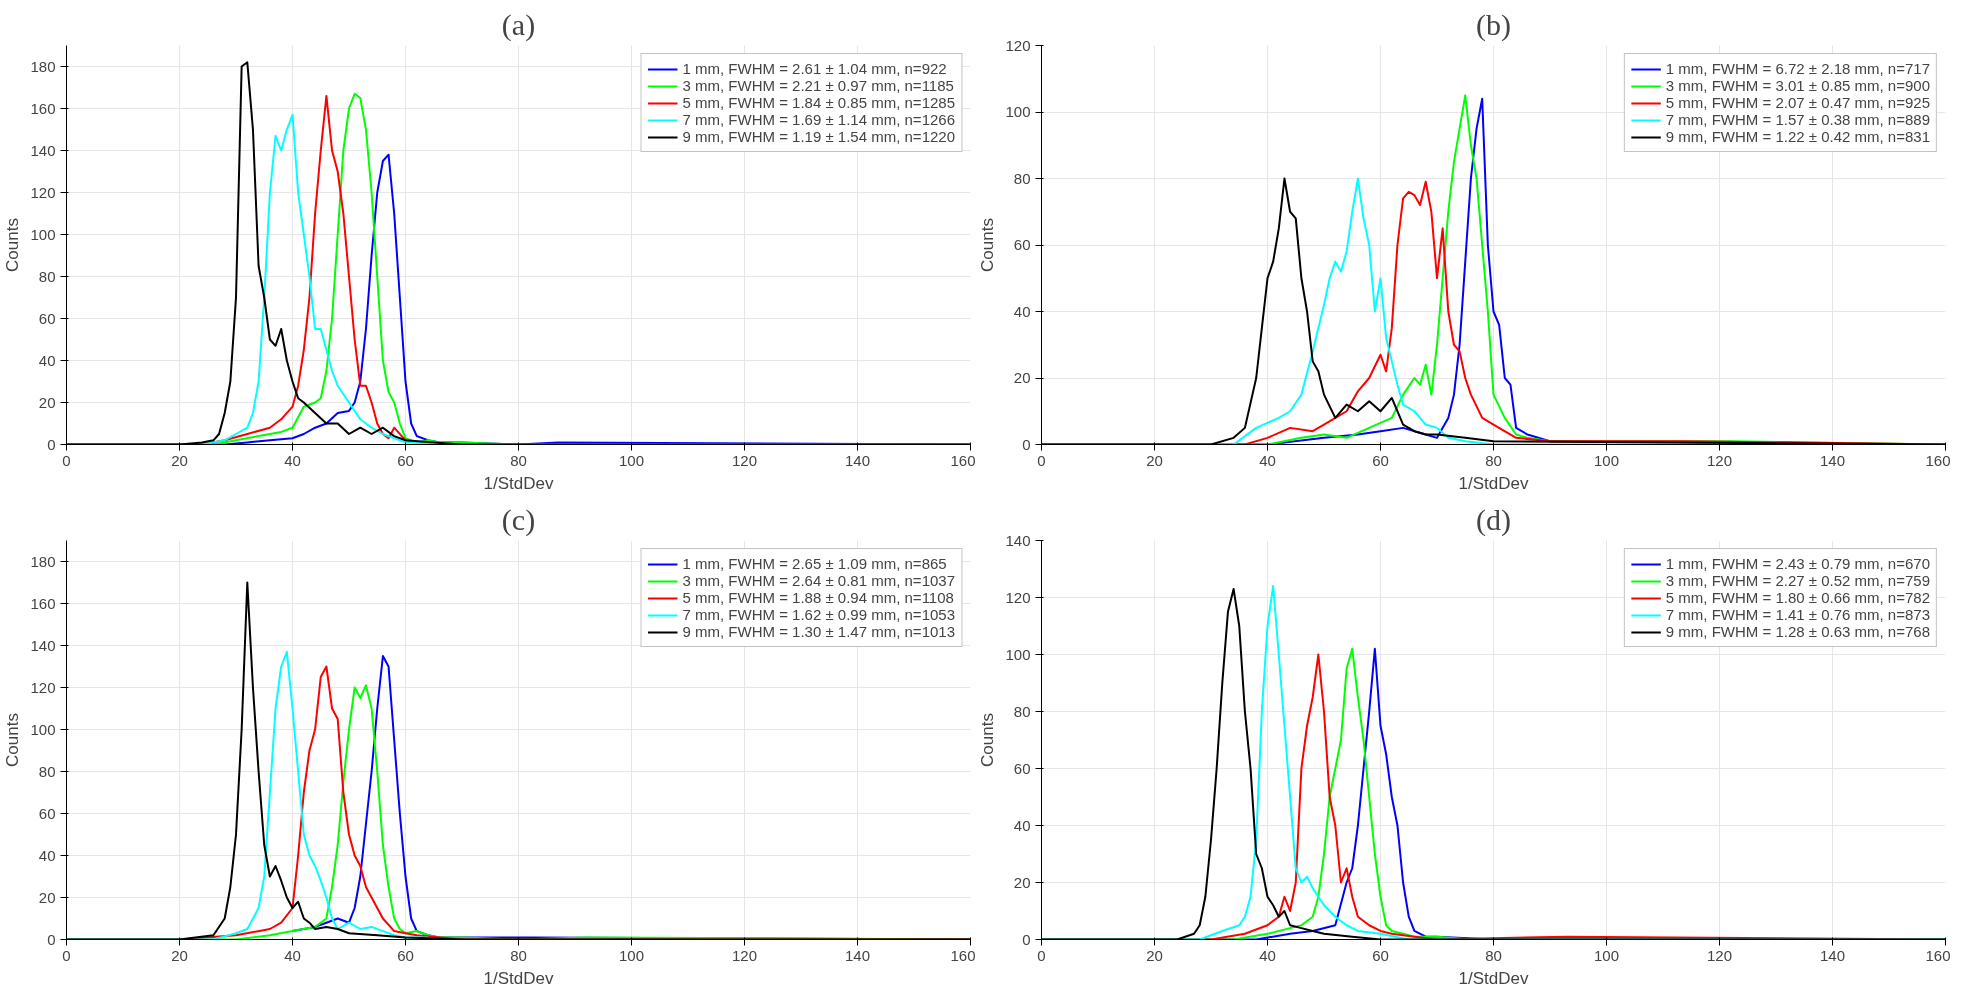 The width and height of the screenshot is (1966, 1006). What do you see at coordinates (818, 136) in the screenshot?
I see `legend-label: 9 mm, FWHM = 1.19 ± 1.54 mm, n=1220` at bounding box center [818, 136].